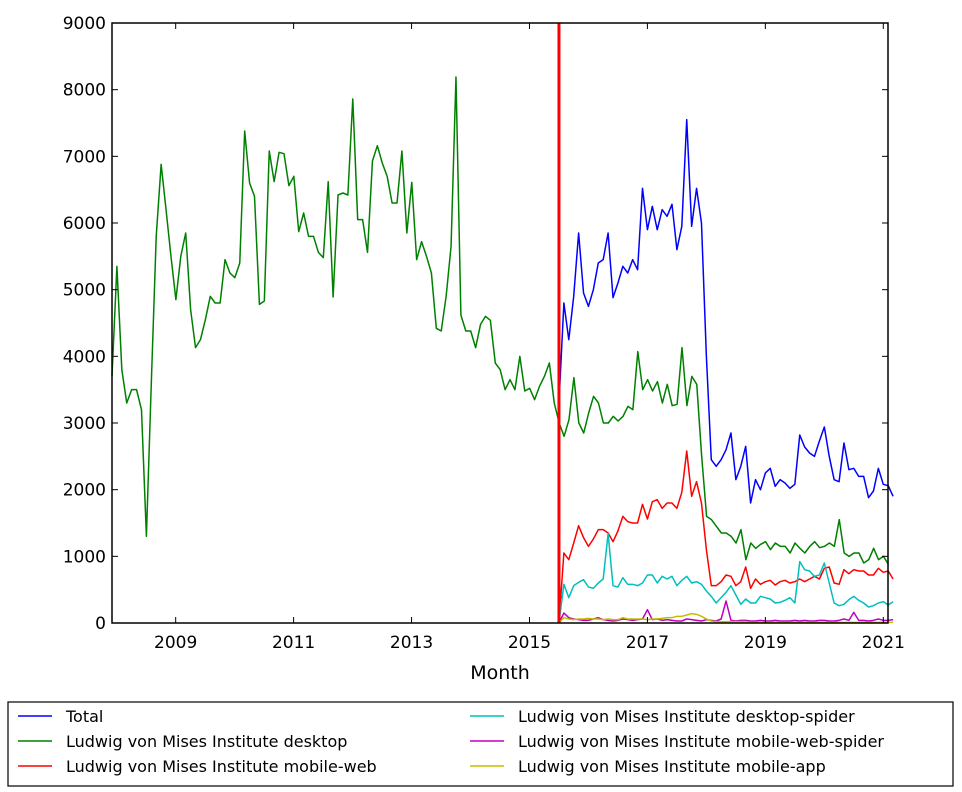  What do you see at coordinates (84, 291) in the screenshot?
I see `y-tick-label: 5000` at bounding box center [84, 291].